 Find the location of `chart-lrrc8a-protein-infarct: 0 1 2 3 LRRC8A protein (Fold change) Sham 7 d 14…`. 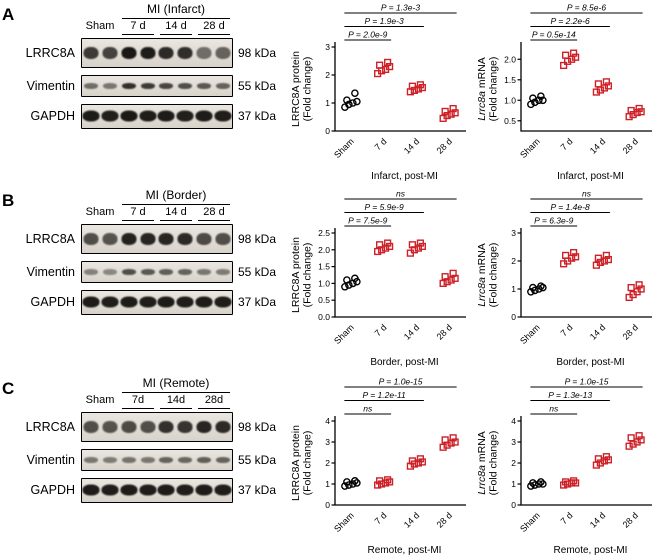

chart-lrrc8a-protein-infarct: 0 1 2 3 LRRC8A protein (Fold change) Sham 7 d 14… is located at coordinates (378, 92).